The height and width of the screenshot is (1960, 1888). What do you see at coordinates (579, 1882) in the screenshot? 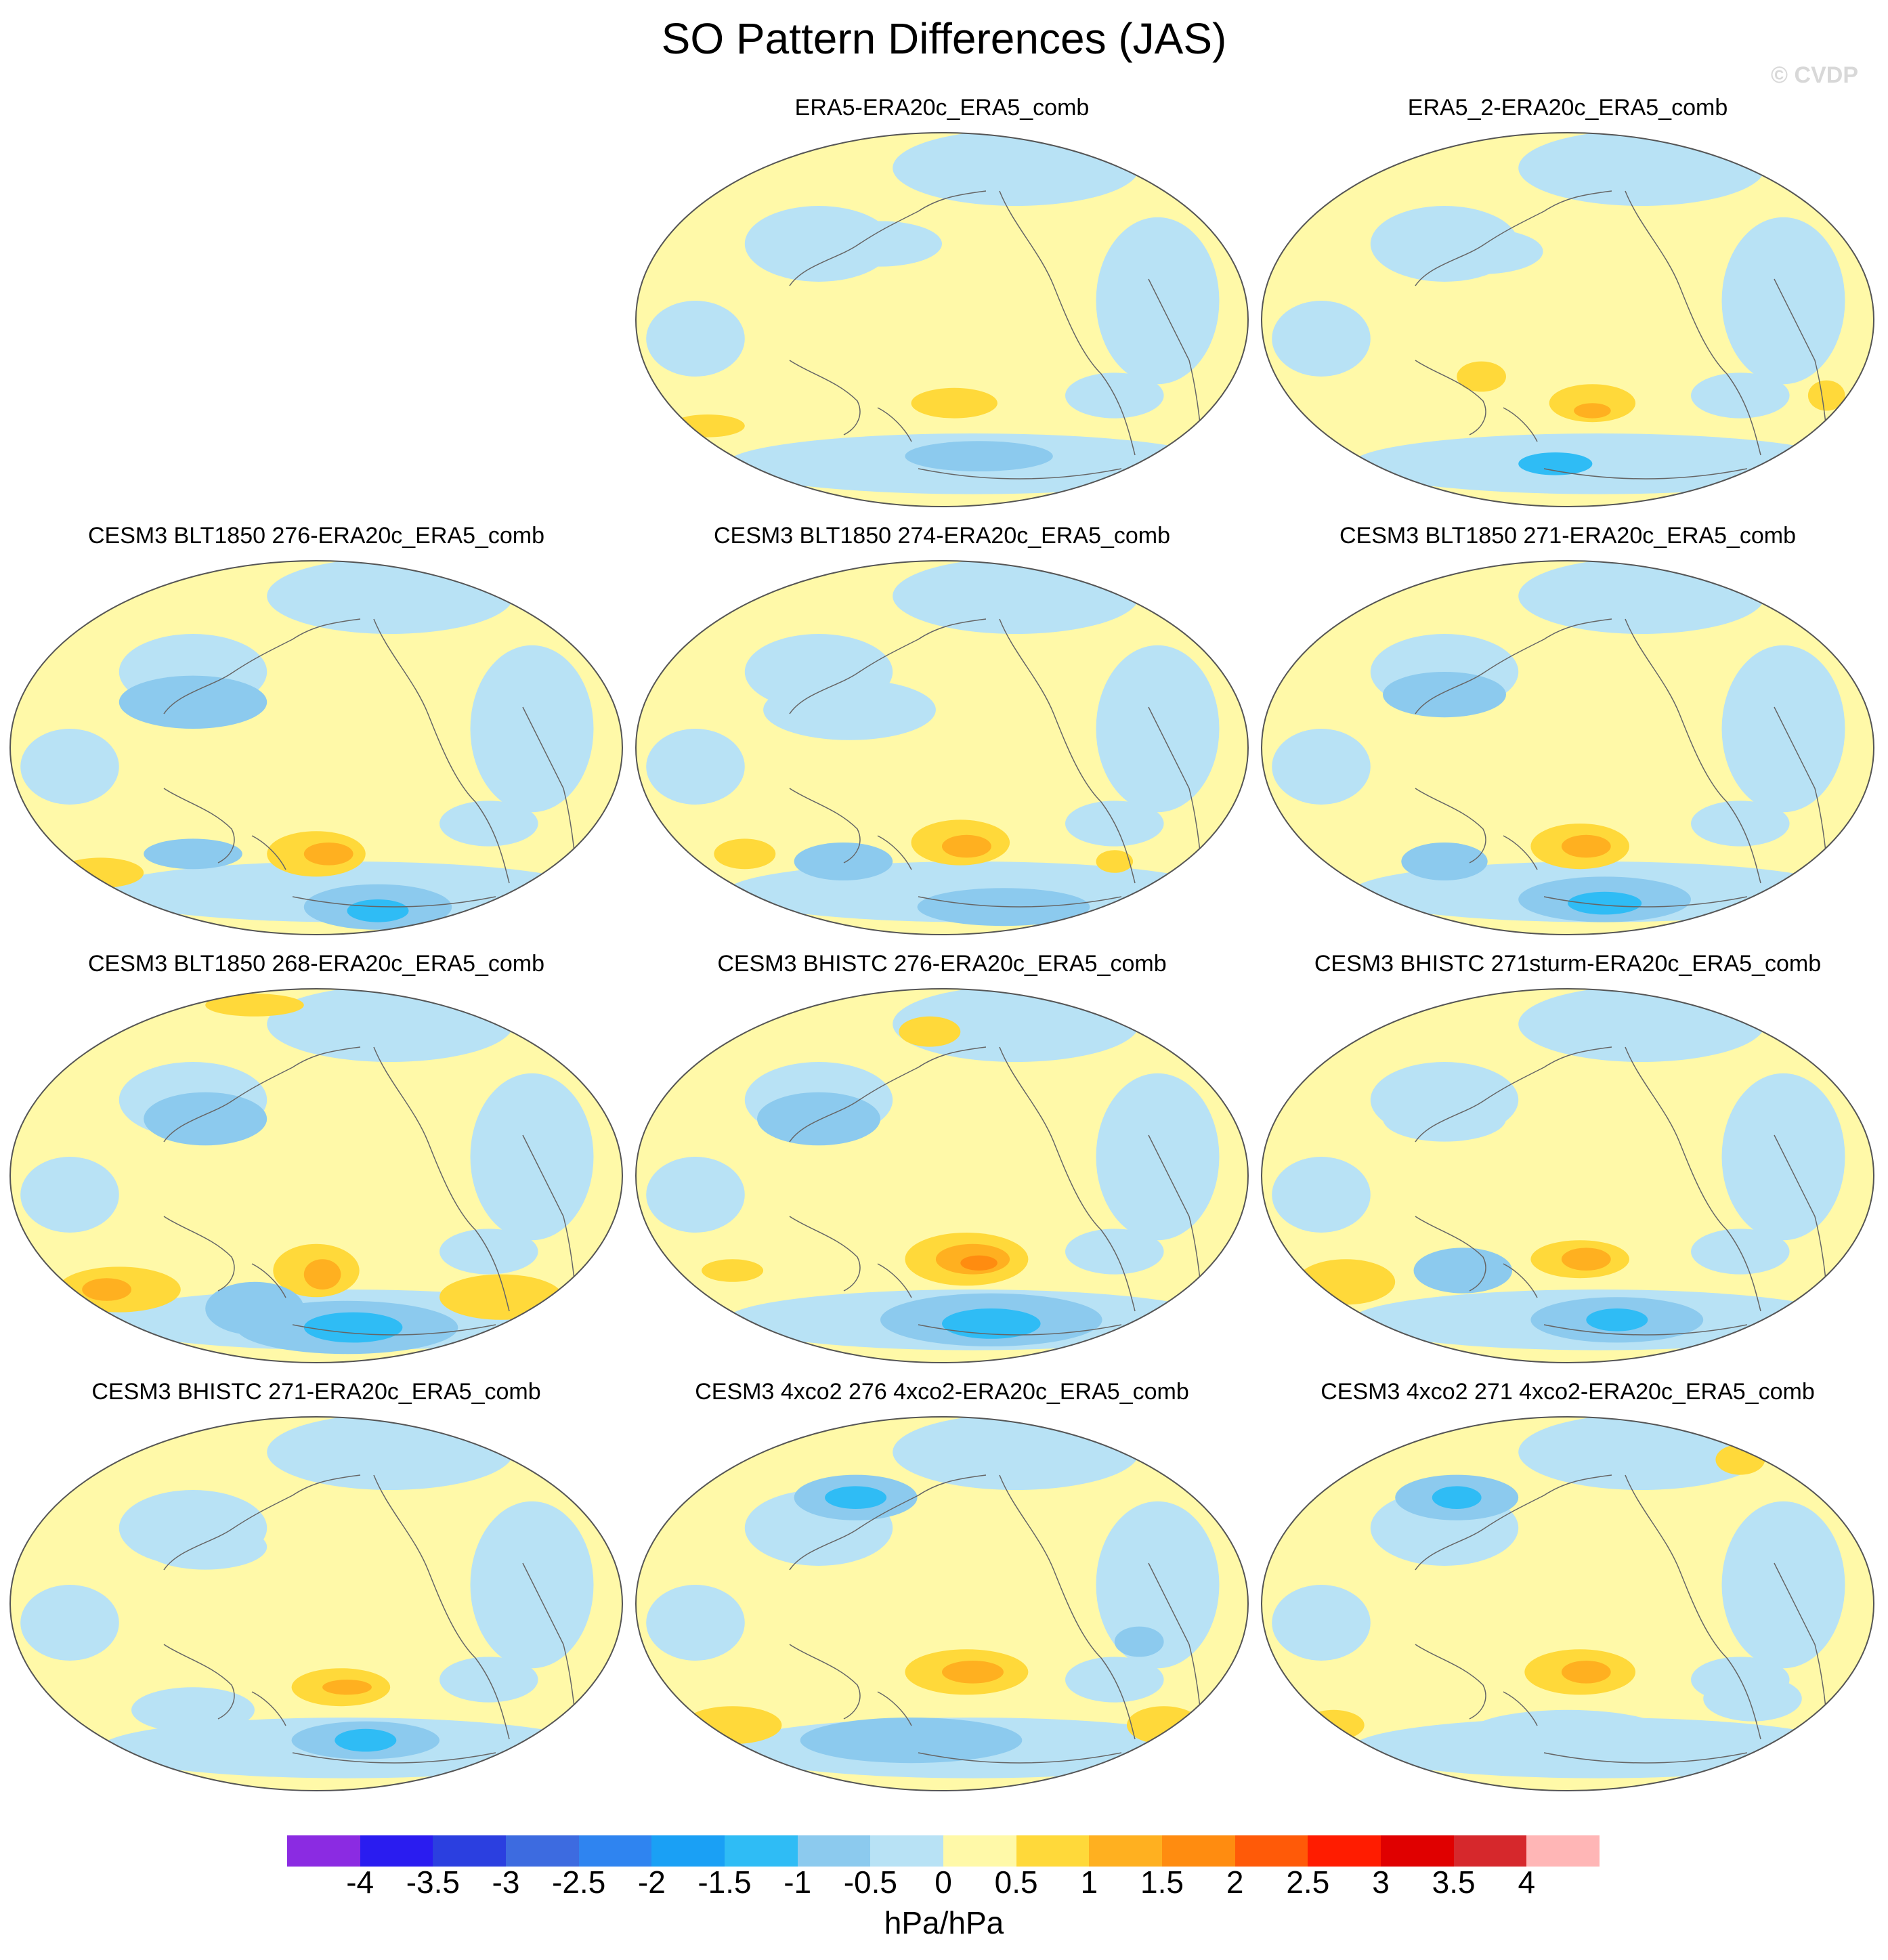
I see `colorbar-tick-label: -2.5` at bounding box center [579, 1882].